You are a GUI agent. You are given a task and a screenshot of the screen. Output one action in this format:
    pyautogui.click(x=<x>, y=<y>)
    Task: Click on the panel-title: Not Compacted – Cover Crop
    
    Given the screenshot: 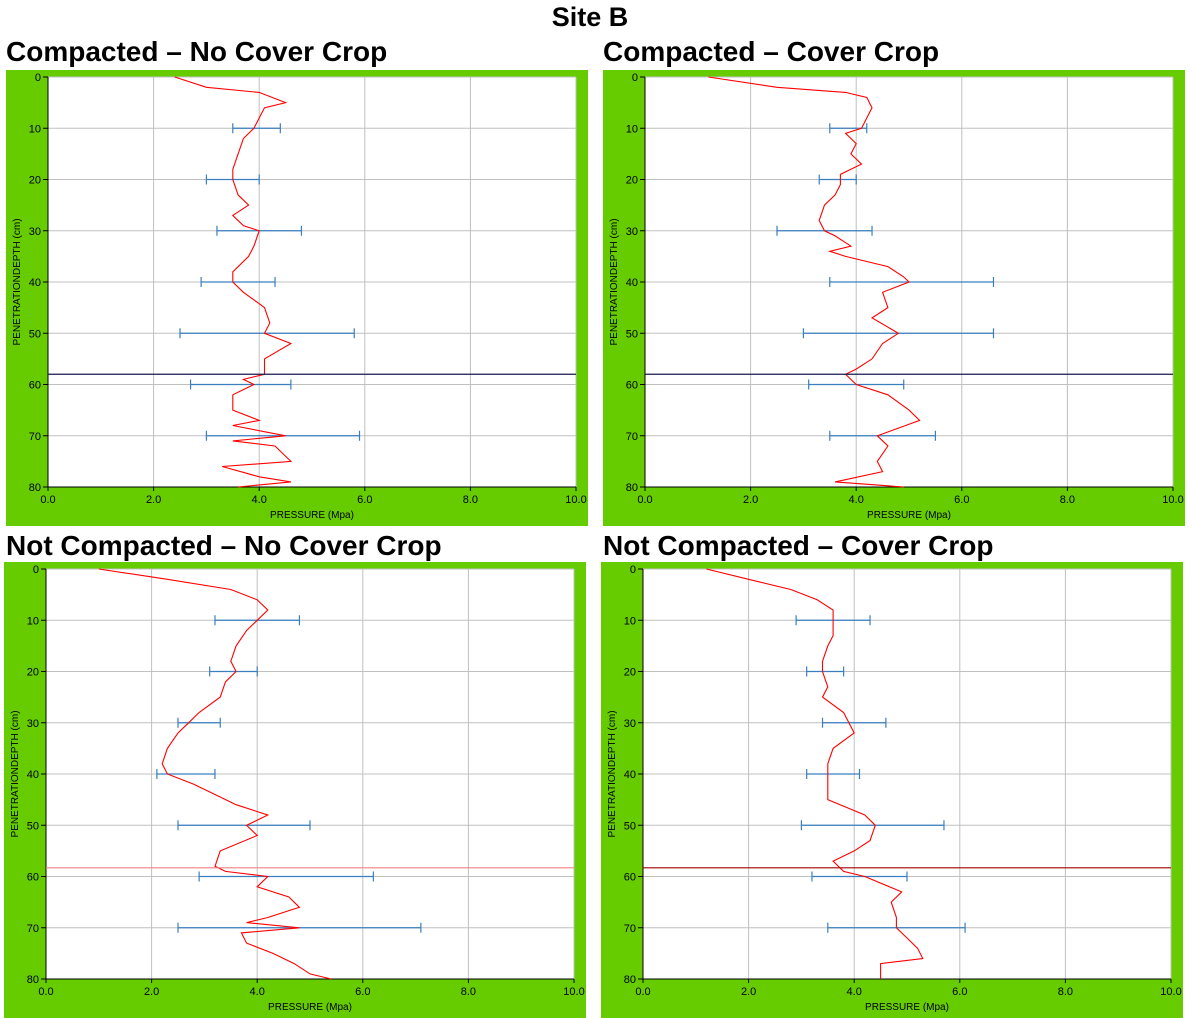 What is the action you would take?
    pyautogui.click(x=798, y=545)
    